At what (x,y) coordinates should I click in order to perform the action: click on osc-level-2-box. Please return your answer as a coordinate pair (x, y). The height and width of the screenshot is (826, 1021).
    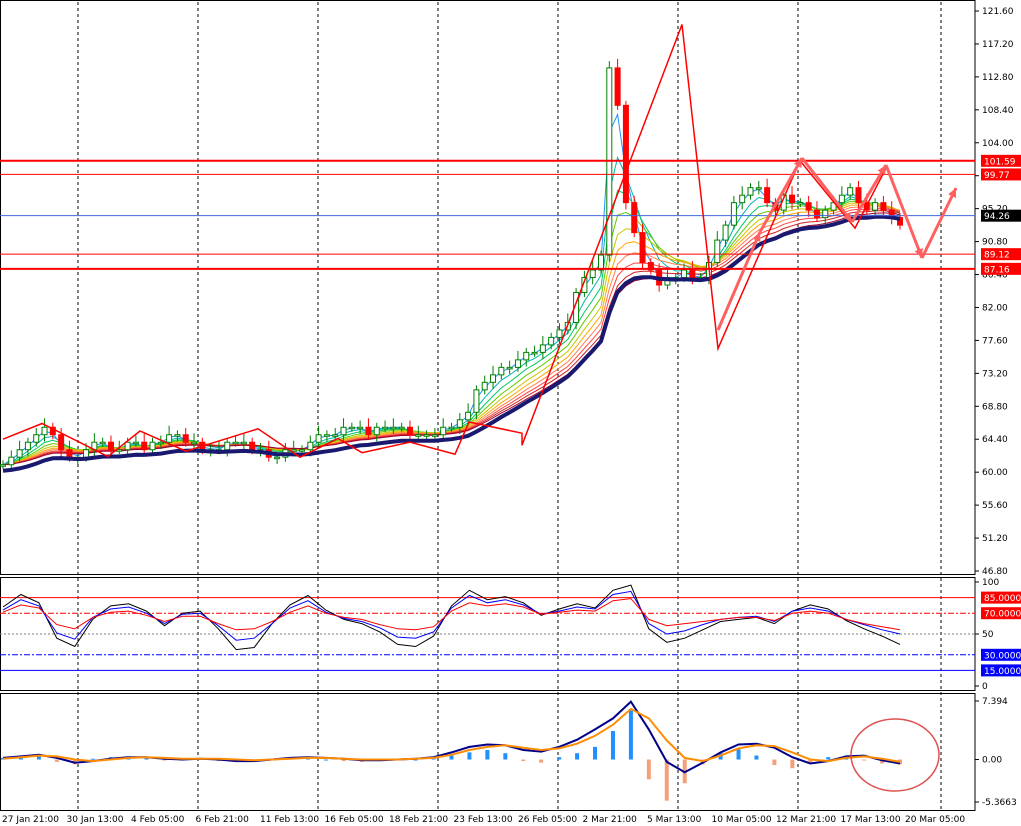
    Looking at the image, I should click on (1001, 654).